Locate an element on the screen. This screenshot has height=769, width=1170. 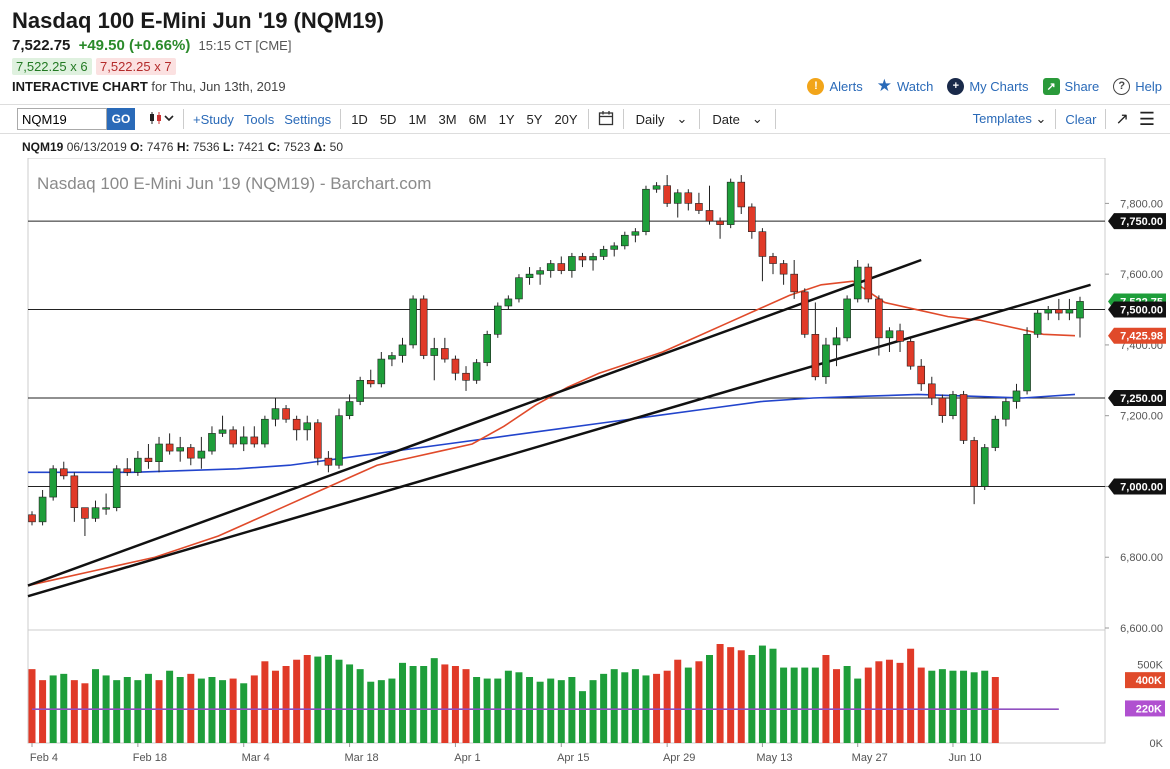
settings-button: Settings is located at coordinates (308, 119).